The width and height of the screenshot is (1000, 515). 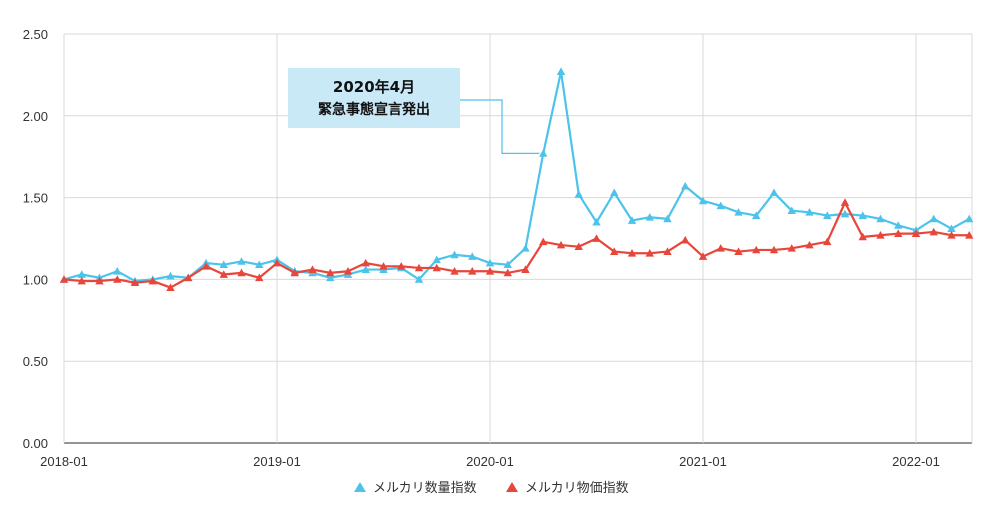 What do you see at coordinates (512, 487) in the screenshot?
I see `legend-marker-triangle-icon` at bounding box center [512, 487].